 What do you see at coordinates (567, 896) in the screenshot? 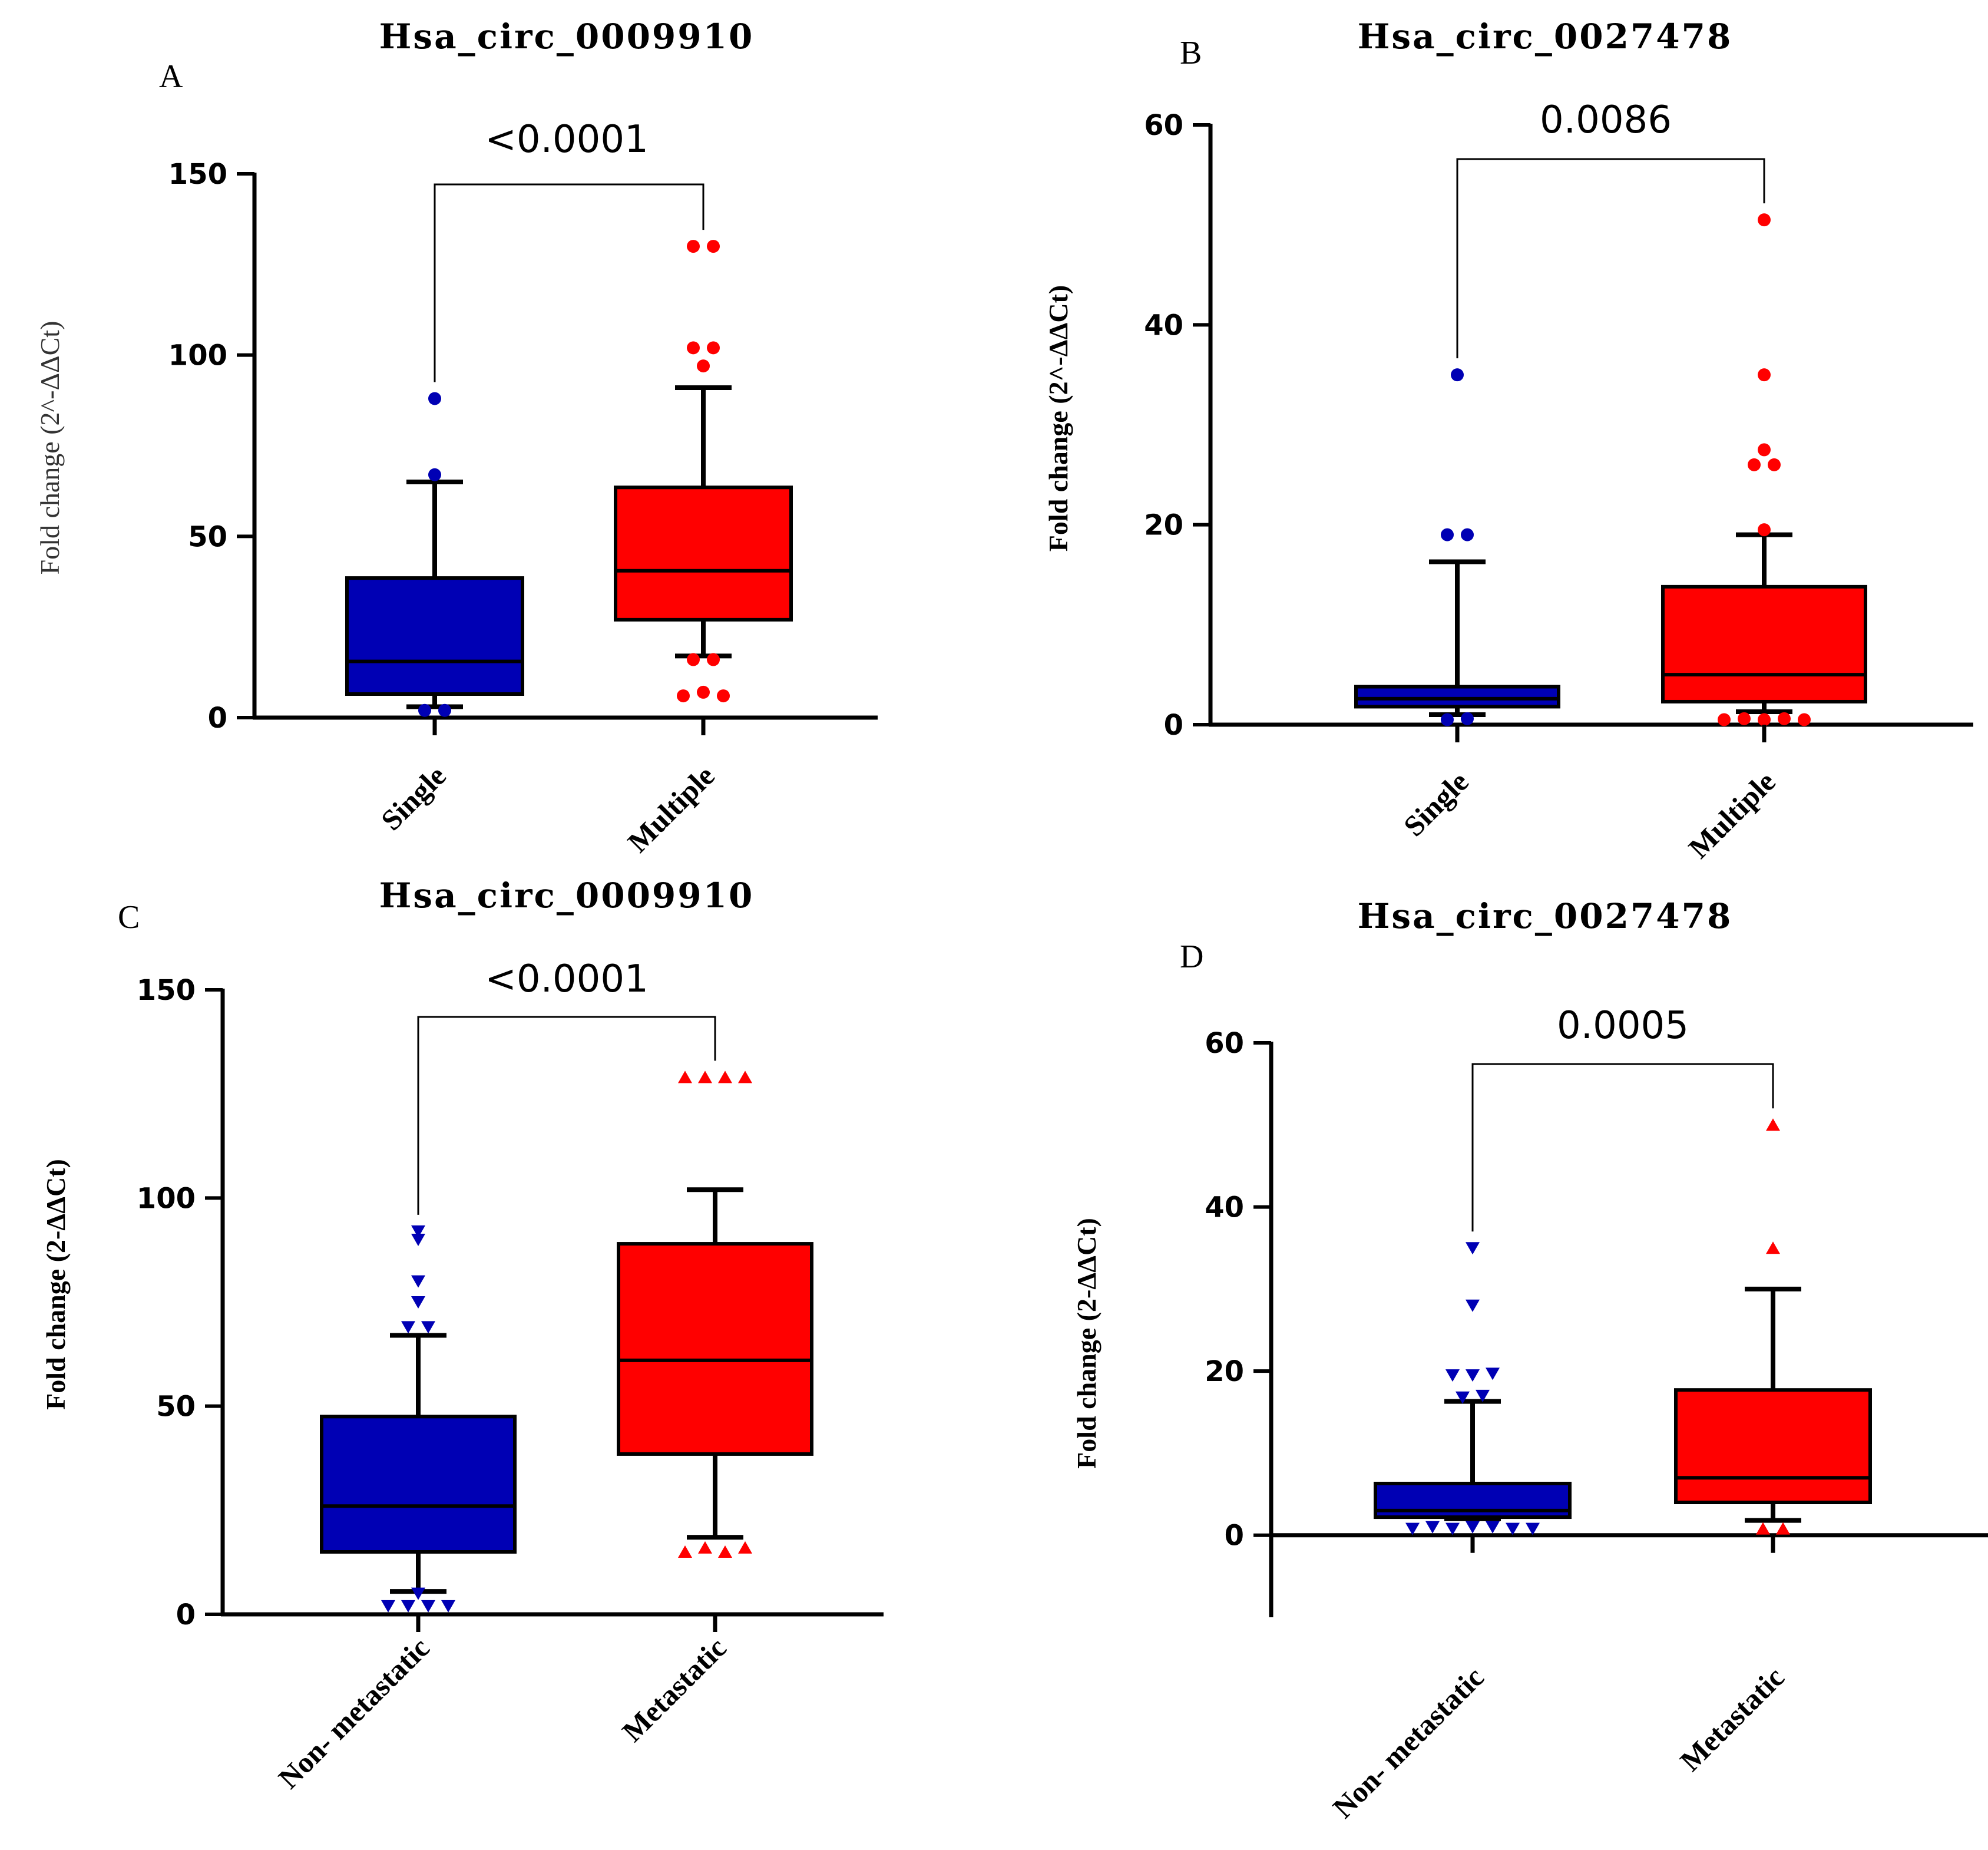
I see `panel-c-title: Hsa_circ_0009910` at bounding box center [567, 896].